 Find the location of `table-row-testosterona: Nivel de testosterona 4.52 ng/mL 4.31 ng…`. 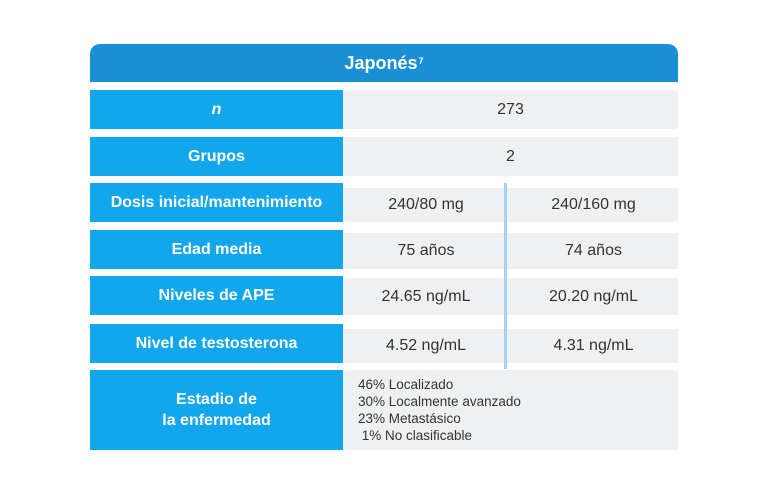

table-row-testosterona: Nivel de testosterona 4.52 ng/mL 4.31 ng… is located at coordinates (384, 343).